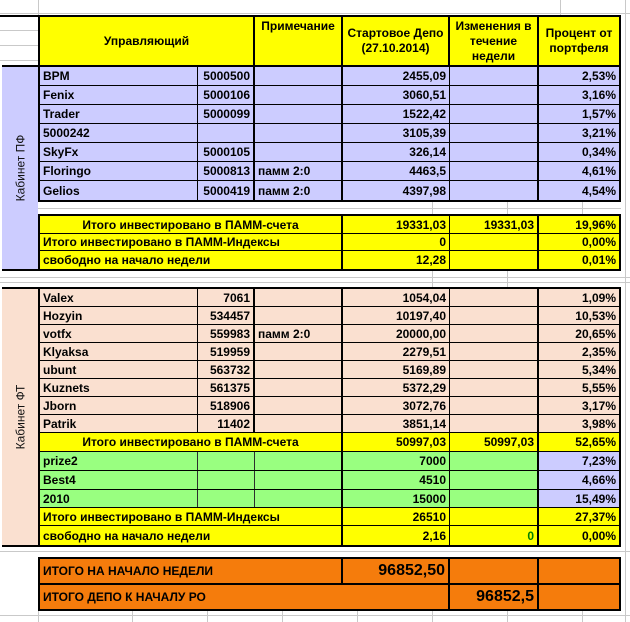 The image size is (630, 622). Describe the element at coordinates (226, 76) in the screenshot. I see `cell-account: 5000500` at that location.